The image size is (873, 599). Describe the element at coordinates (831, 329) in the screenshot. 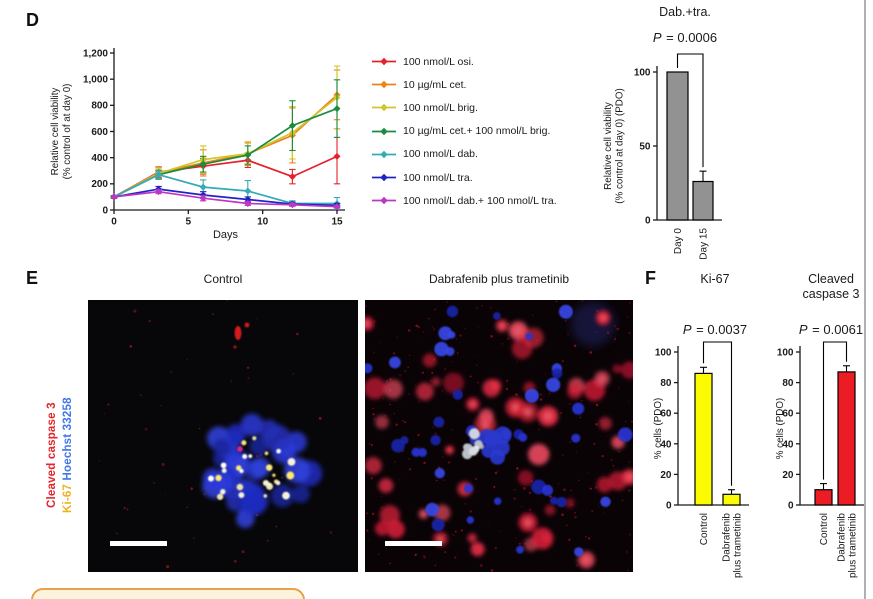

I see `caspase-p-value: P = 0.0061` at that location.